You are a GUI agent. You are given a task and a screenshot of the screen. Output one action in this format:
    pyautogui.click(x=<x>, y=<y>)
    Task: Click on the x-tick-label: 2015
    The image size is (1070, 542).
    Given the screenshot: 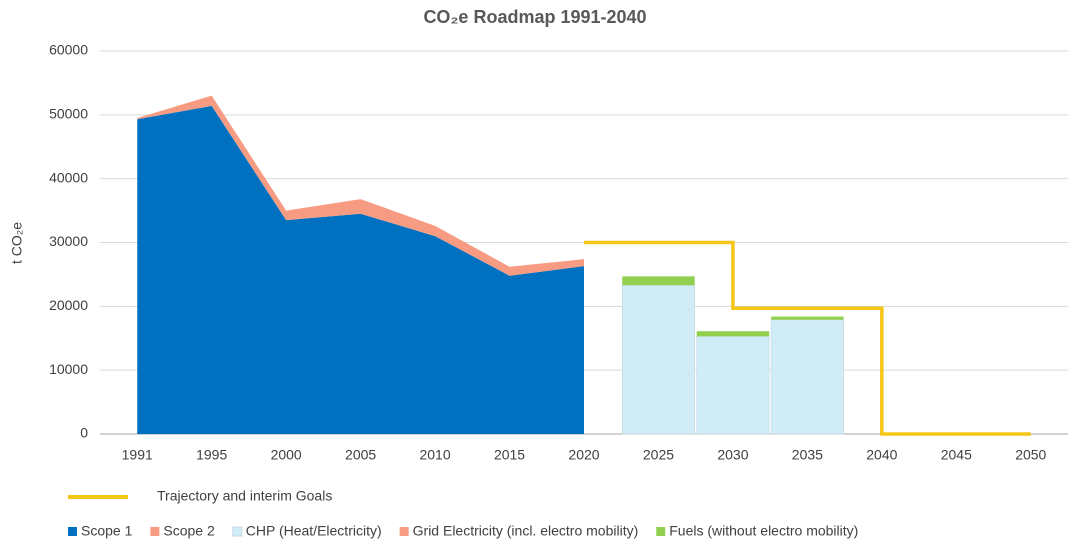 What is the action you would take?
    pyautogui.click(x=509, y=455)
    